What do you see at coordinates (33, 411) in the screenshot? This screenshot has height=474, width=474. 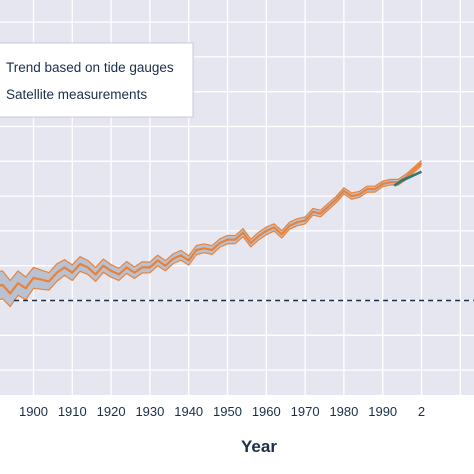 I see `x-tick-label: 1900` at bounding box center [33, 411].